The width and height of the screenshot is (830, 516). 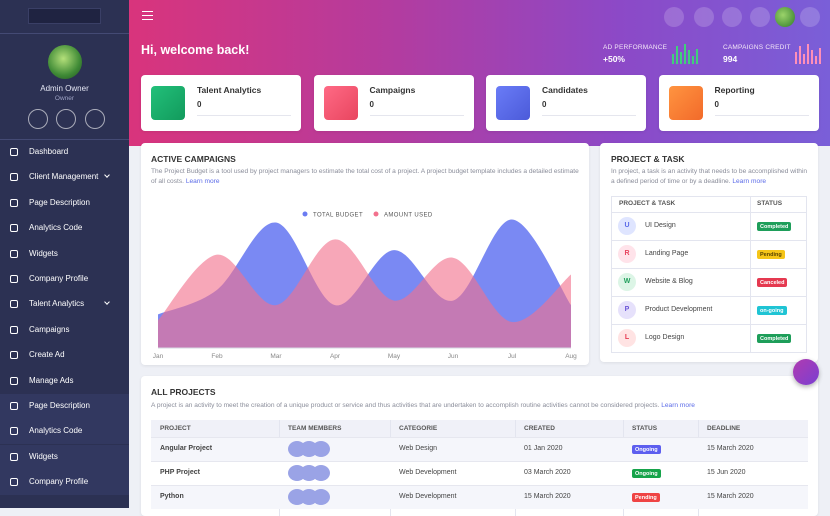 What do you see at coordinates (772, 310) in the screenshot?
I see `status-badge: on-going` at bounding box center [772, 310].